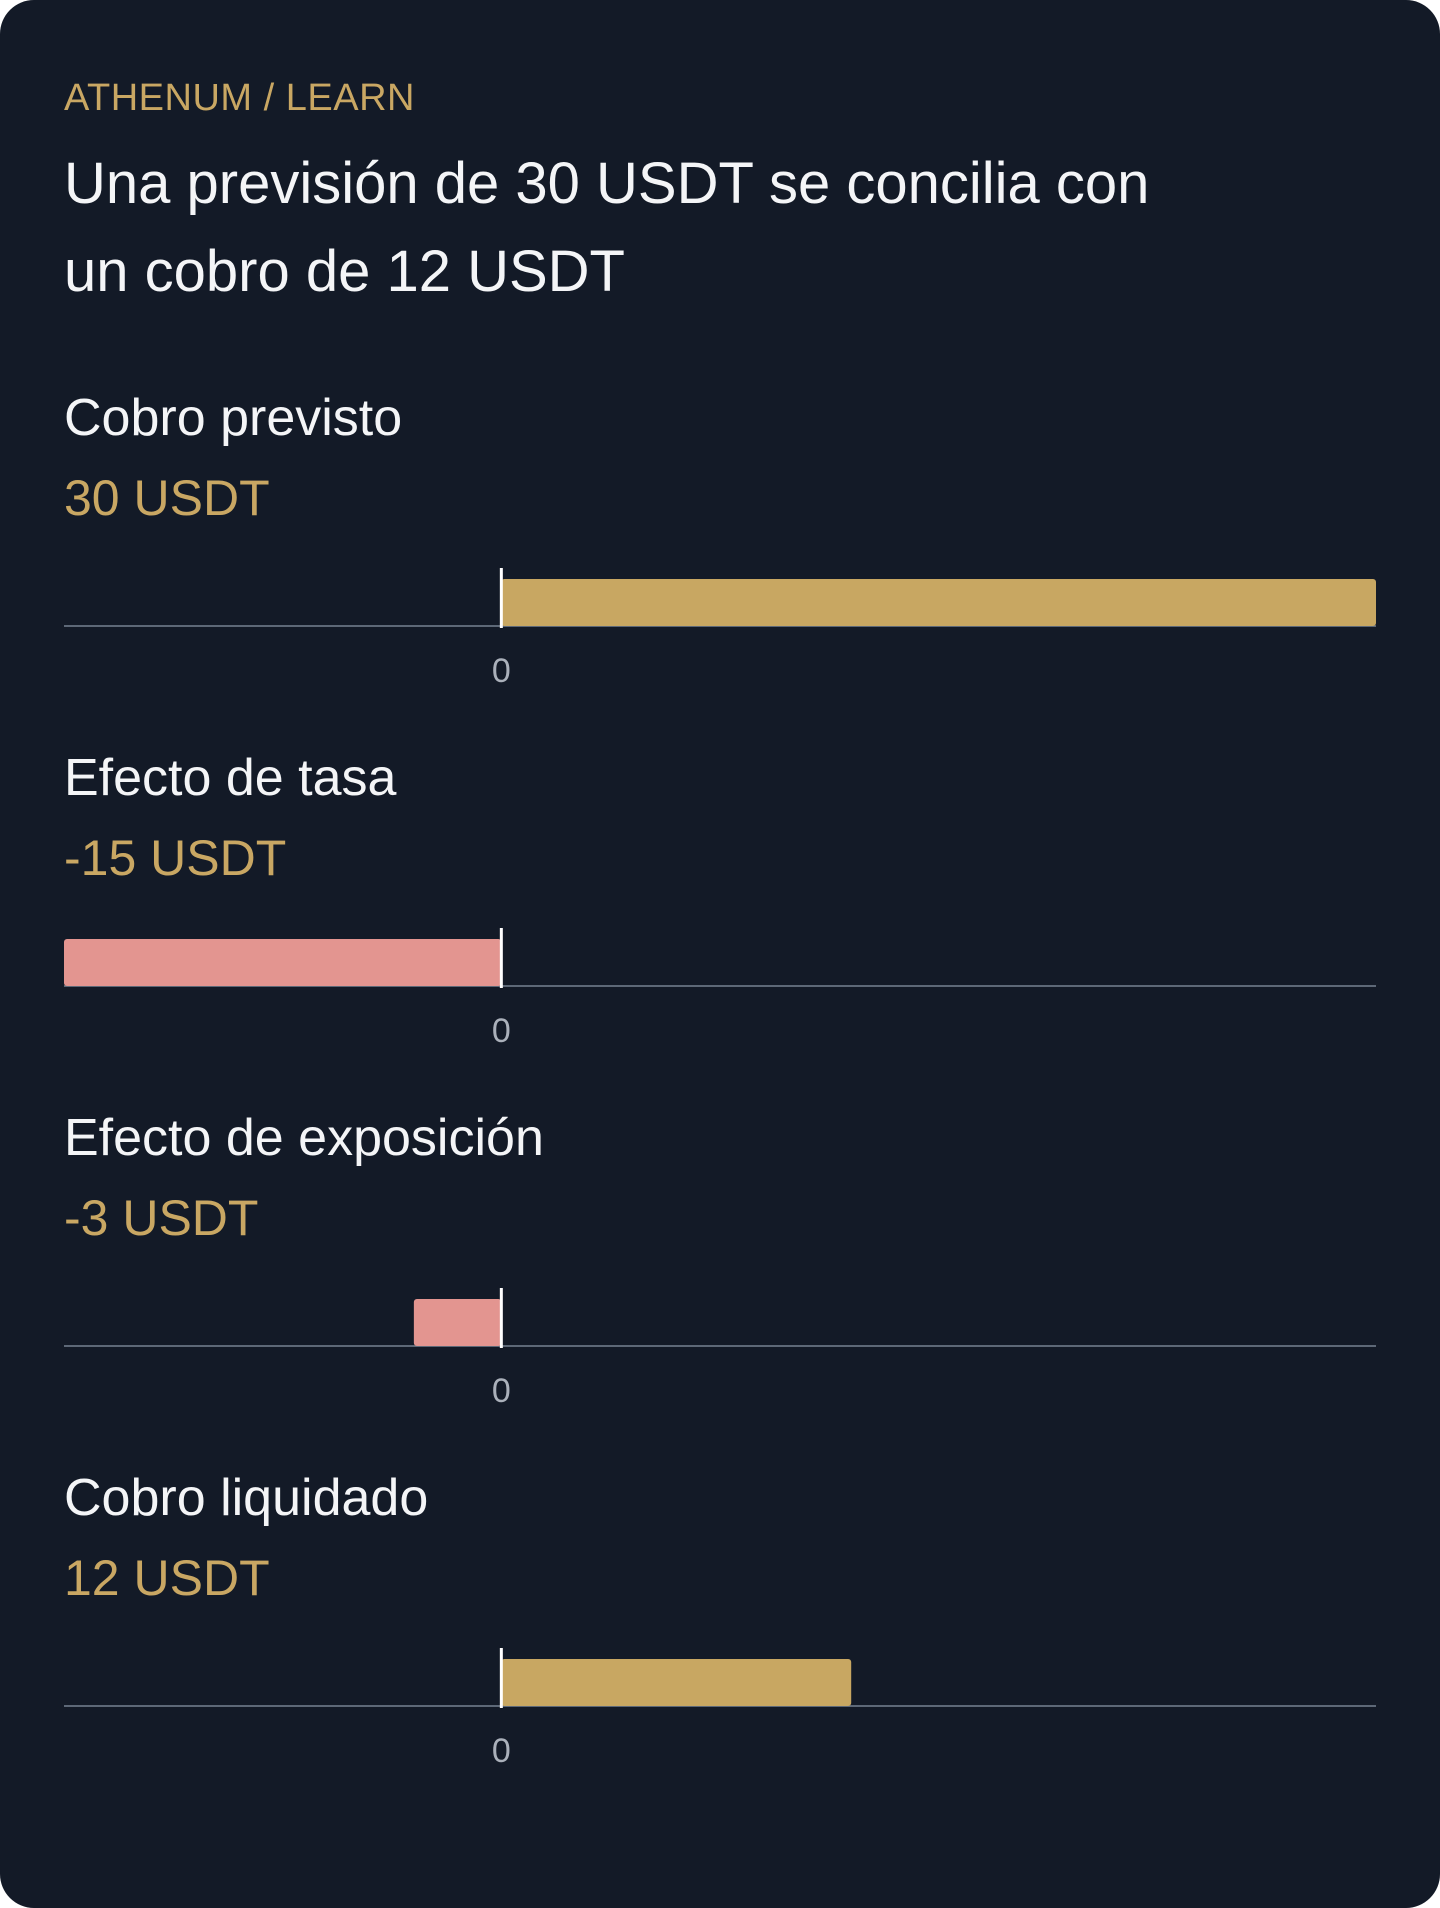 The width and height of the screenshot is (1440, 1908). What do you see at coordinates (167, 1578) in the screenshot?
I see `row-value: 12 USDT` at bounding box center [167, 1578].